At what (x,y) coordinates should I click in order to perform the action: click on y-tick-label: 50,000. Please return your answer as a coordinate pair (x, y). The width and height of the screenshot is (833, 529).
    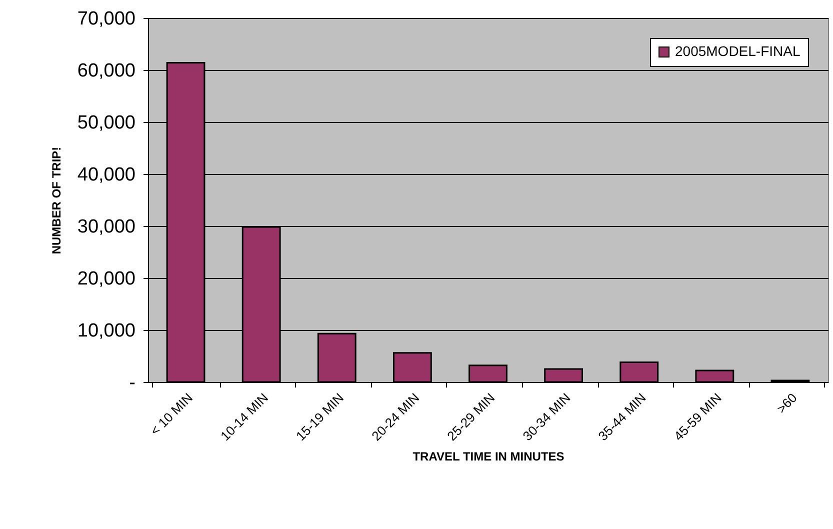
    Looking at the image, I should click on (106, 123).